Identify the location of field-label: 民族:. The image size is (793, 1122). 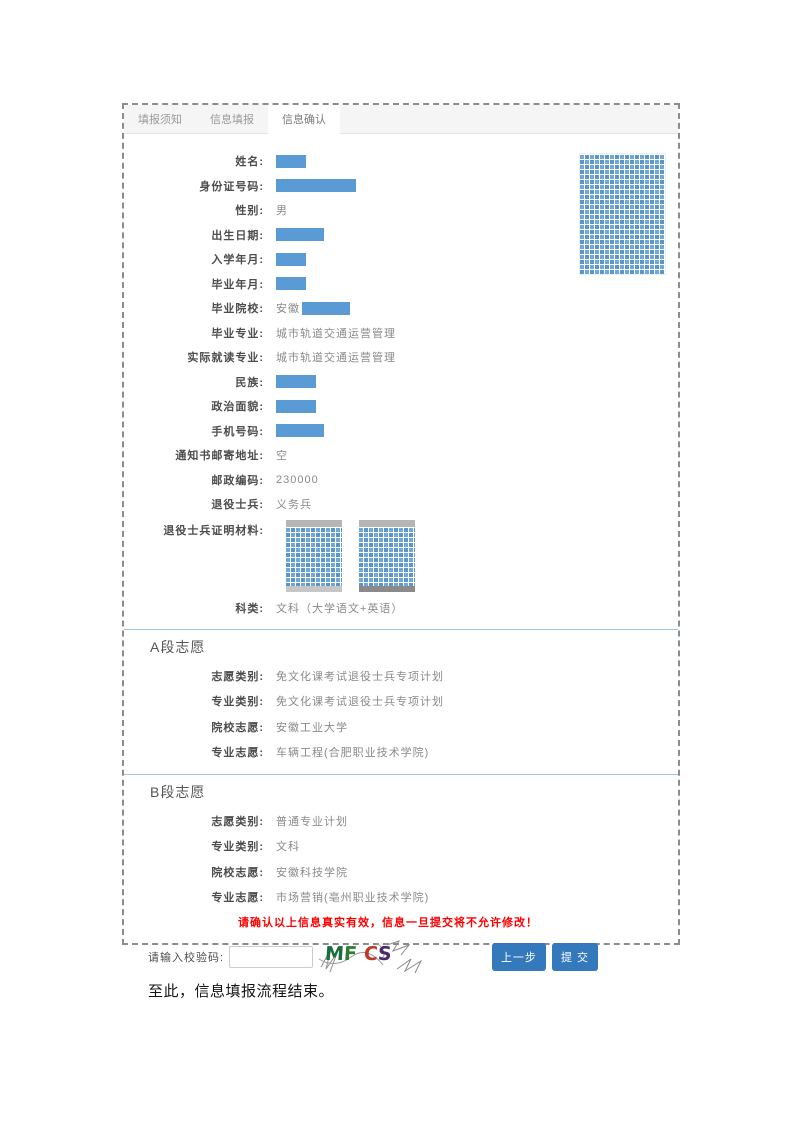
(249, 382).